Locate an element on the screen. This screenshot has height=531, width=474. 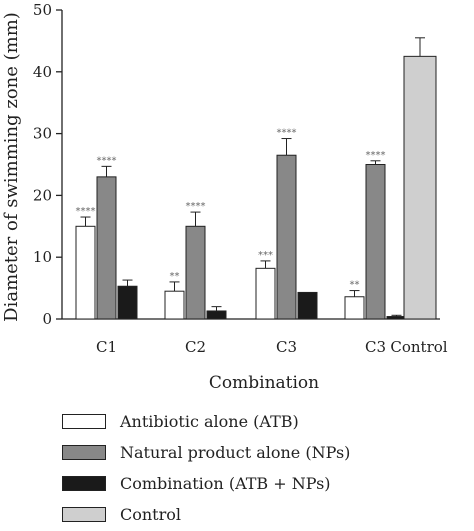
legend-label: Control is located at coordinates (151, 514).